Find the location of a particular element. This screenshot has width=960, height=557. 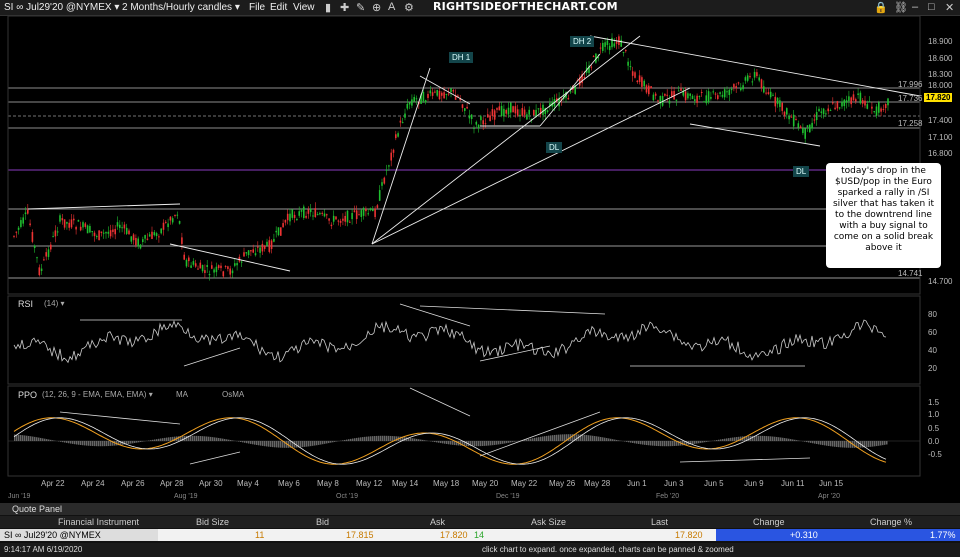

menu-edit: Edit is located at coordinates (279, 7).